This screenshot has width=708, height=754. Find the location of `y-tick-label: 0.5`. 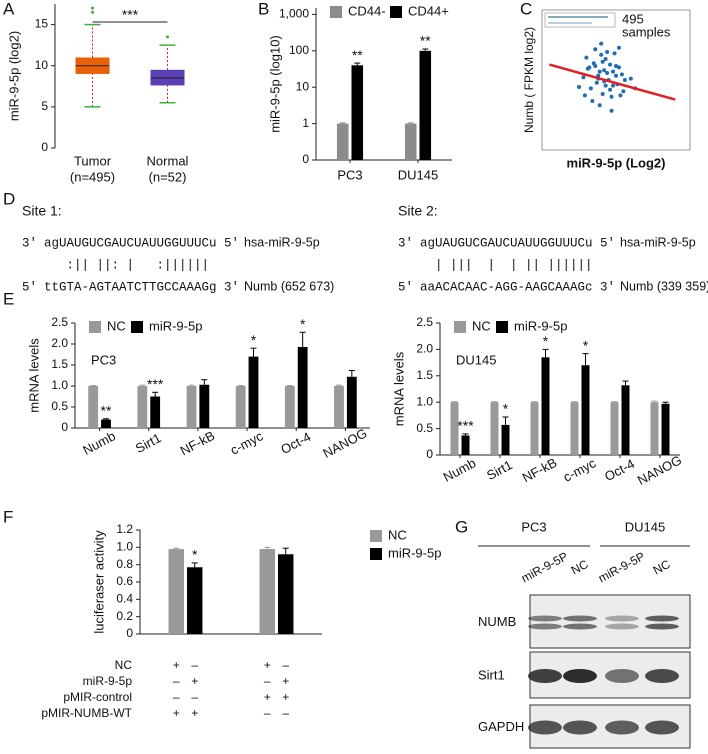

y-tick-label: 0.5 is located at coordinates (424, 428).